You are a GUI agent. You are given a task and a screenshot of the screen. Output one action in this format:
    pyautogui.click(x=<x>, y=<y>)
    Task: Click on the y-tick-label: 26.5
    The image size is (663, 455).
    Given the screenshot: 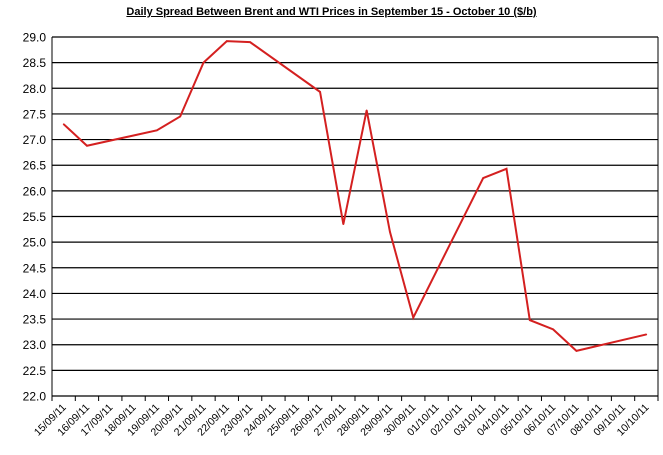 What is the action you would take?
    pyautogui.click(x=35, y=166)
    